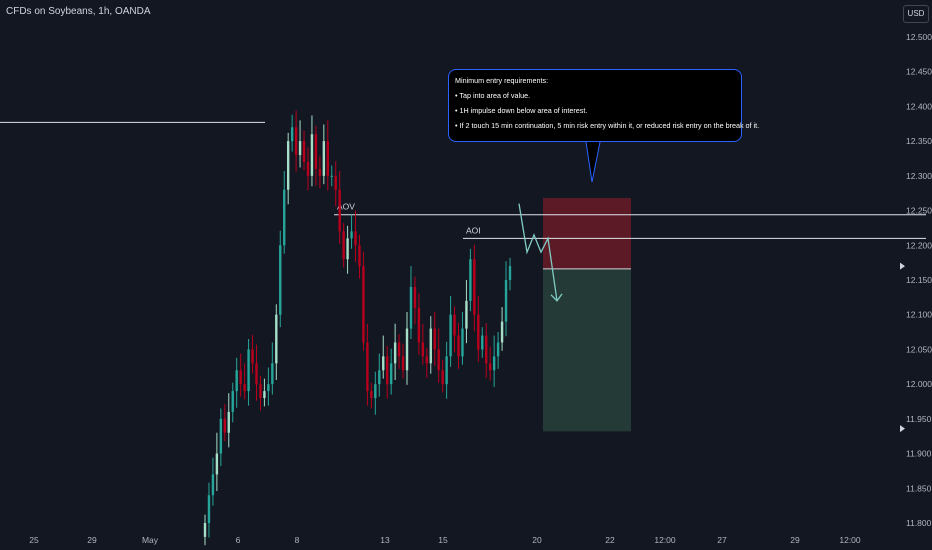  What do you see at coordinates (919, 245) in the screenshot?
I see `y-axis-tick: 12.200` at bounding box center [919, 245].